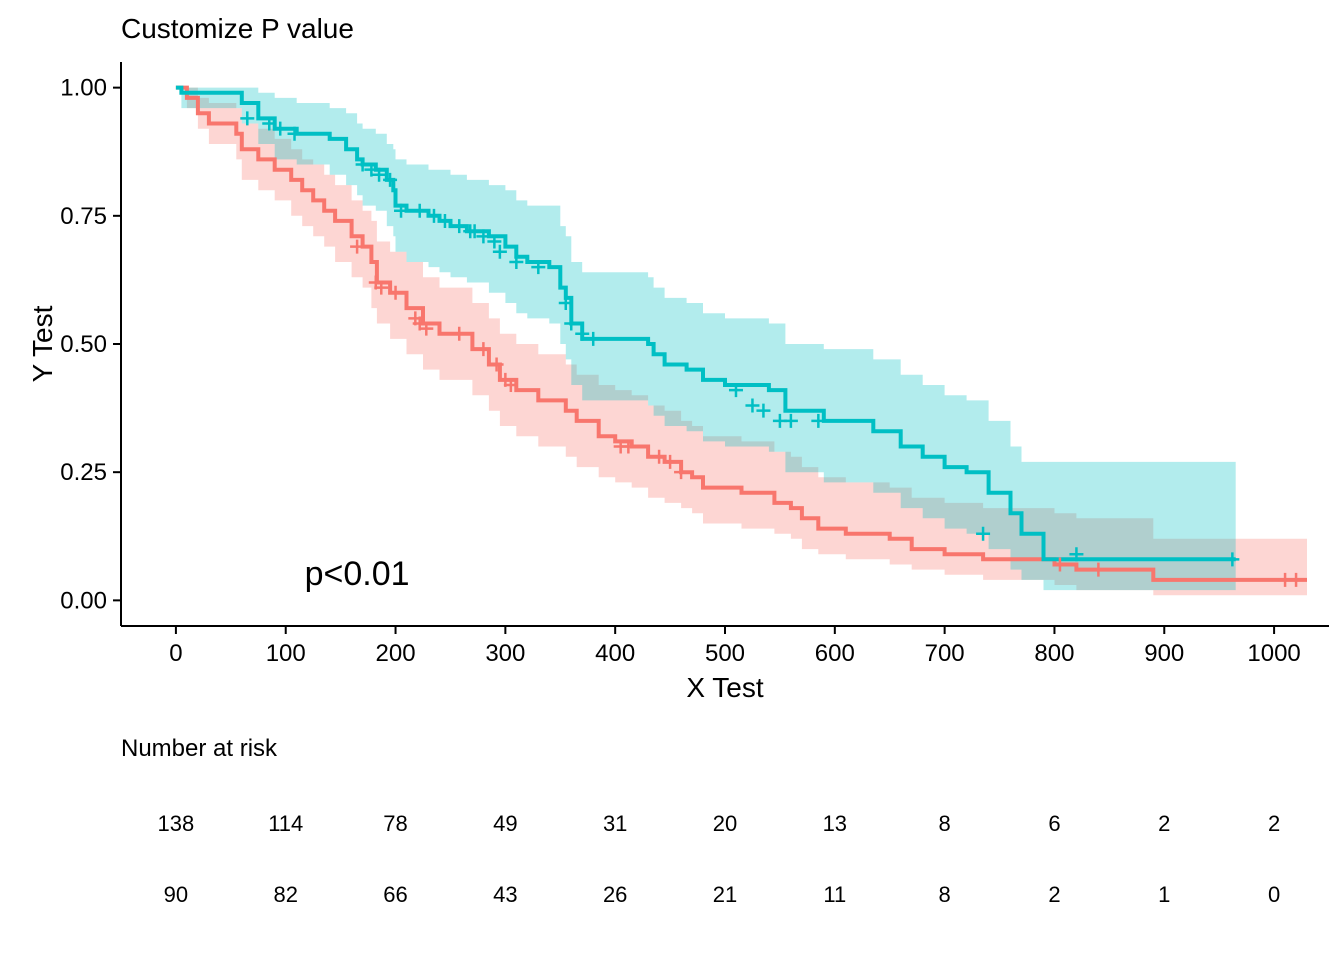 This screenshot has height=960, width=1344. I want to click on p-value-annotation: p<0.01, so click(357, 574).